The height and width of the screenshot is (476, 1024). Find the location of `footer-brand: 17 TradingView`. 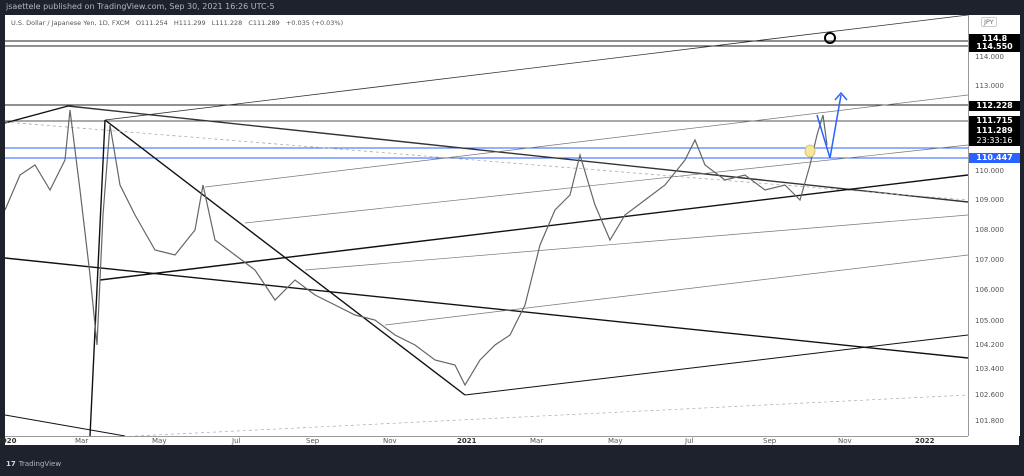

footer-brand: 17 TradingView is located at coordinates (33, 464).